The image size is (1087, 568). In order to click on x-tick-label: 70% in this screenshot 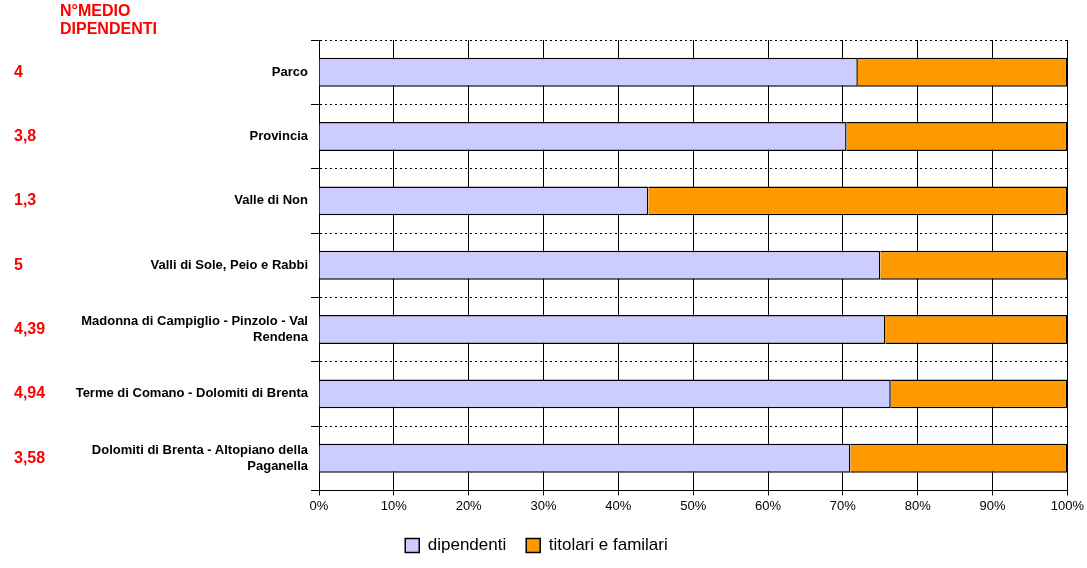, I will do `click(843, 505)`.